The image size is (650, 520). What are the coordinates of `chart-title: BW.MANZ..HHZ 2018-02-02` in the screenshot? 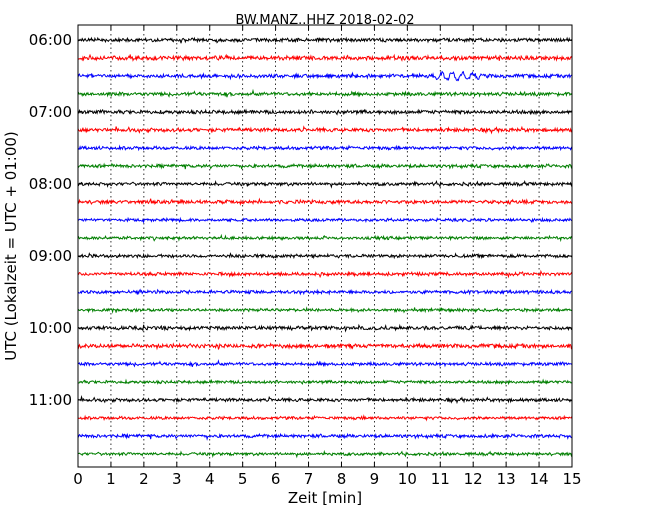 It's located at (324, 20).